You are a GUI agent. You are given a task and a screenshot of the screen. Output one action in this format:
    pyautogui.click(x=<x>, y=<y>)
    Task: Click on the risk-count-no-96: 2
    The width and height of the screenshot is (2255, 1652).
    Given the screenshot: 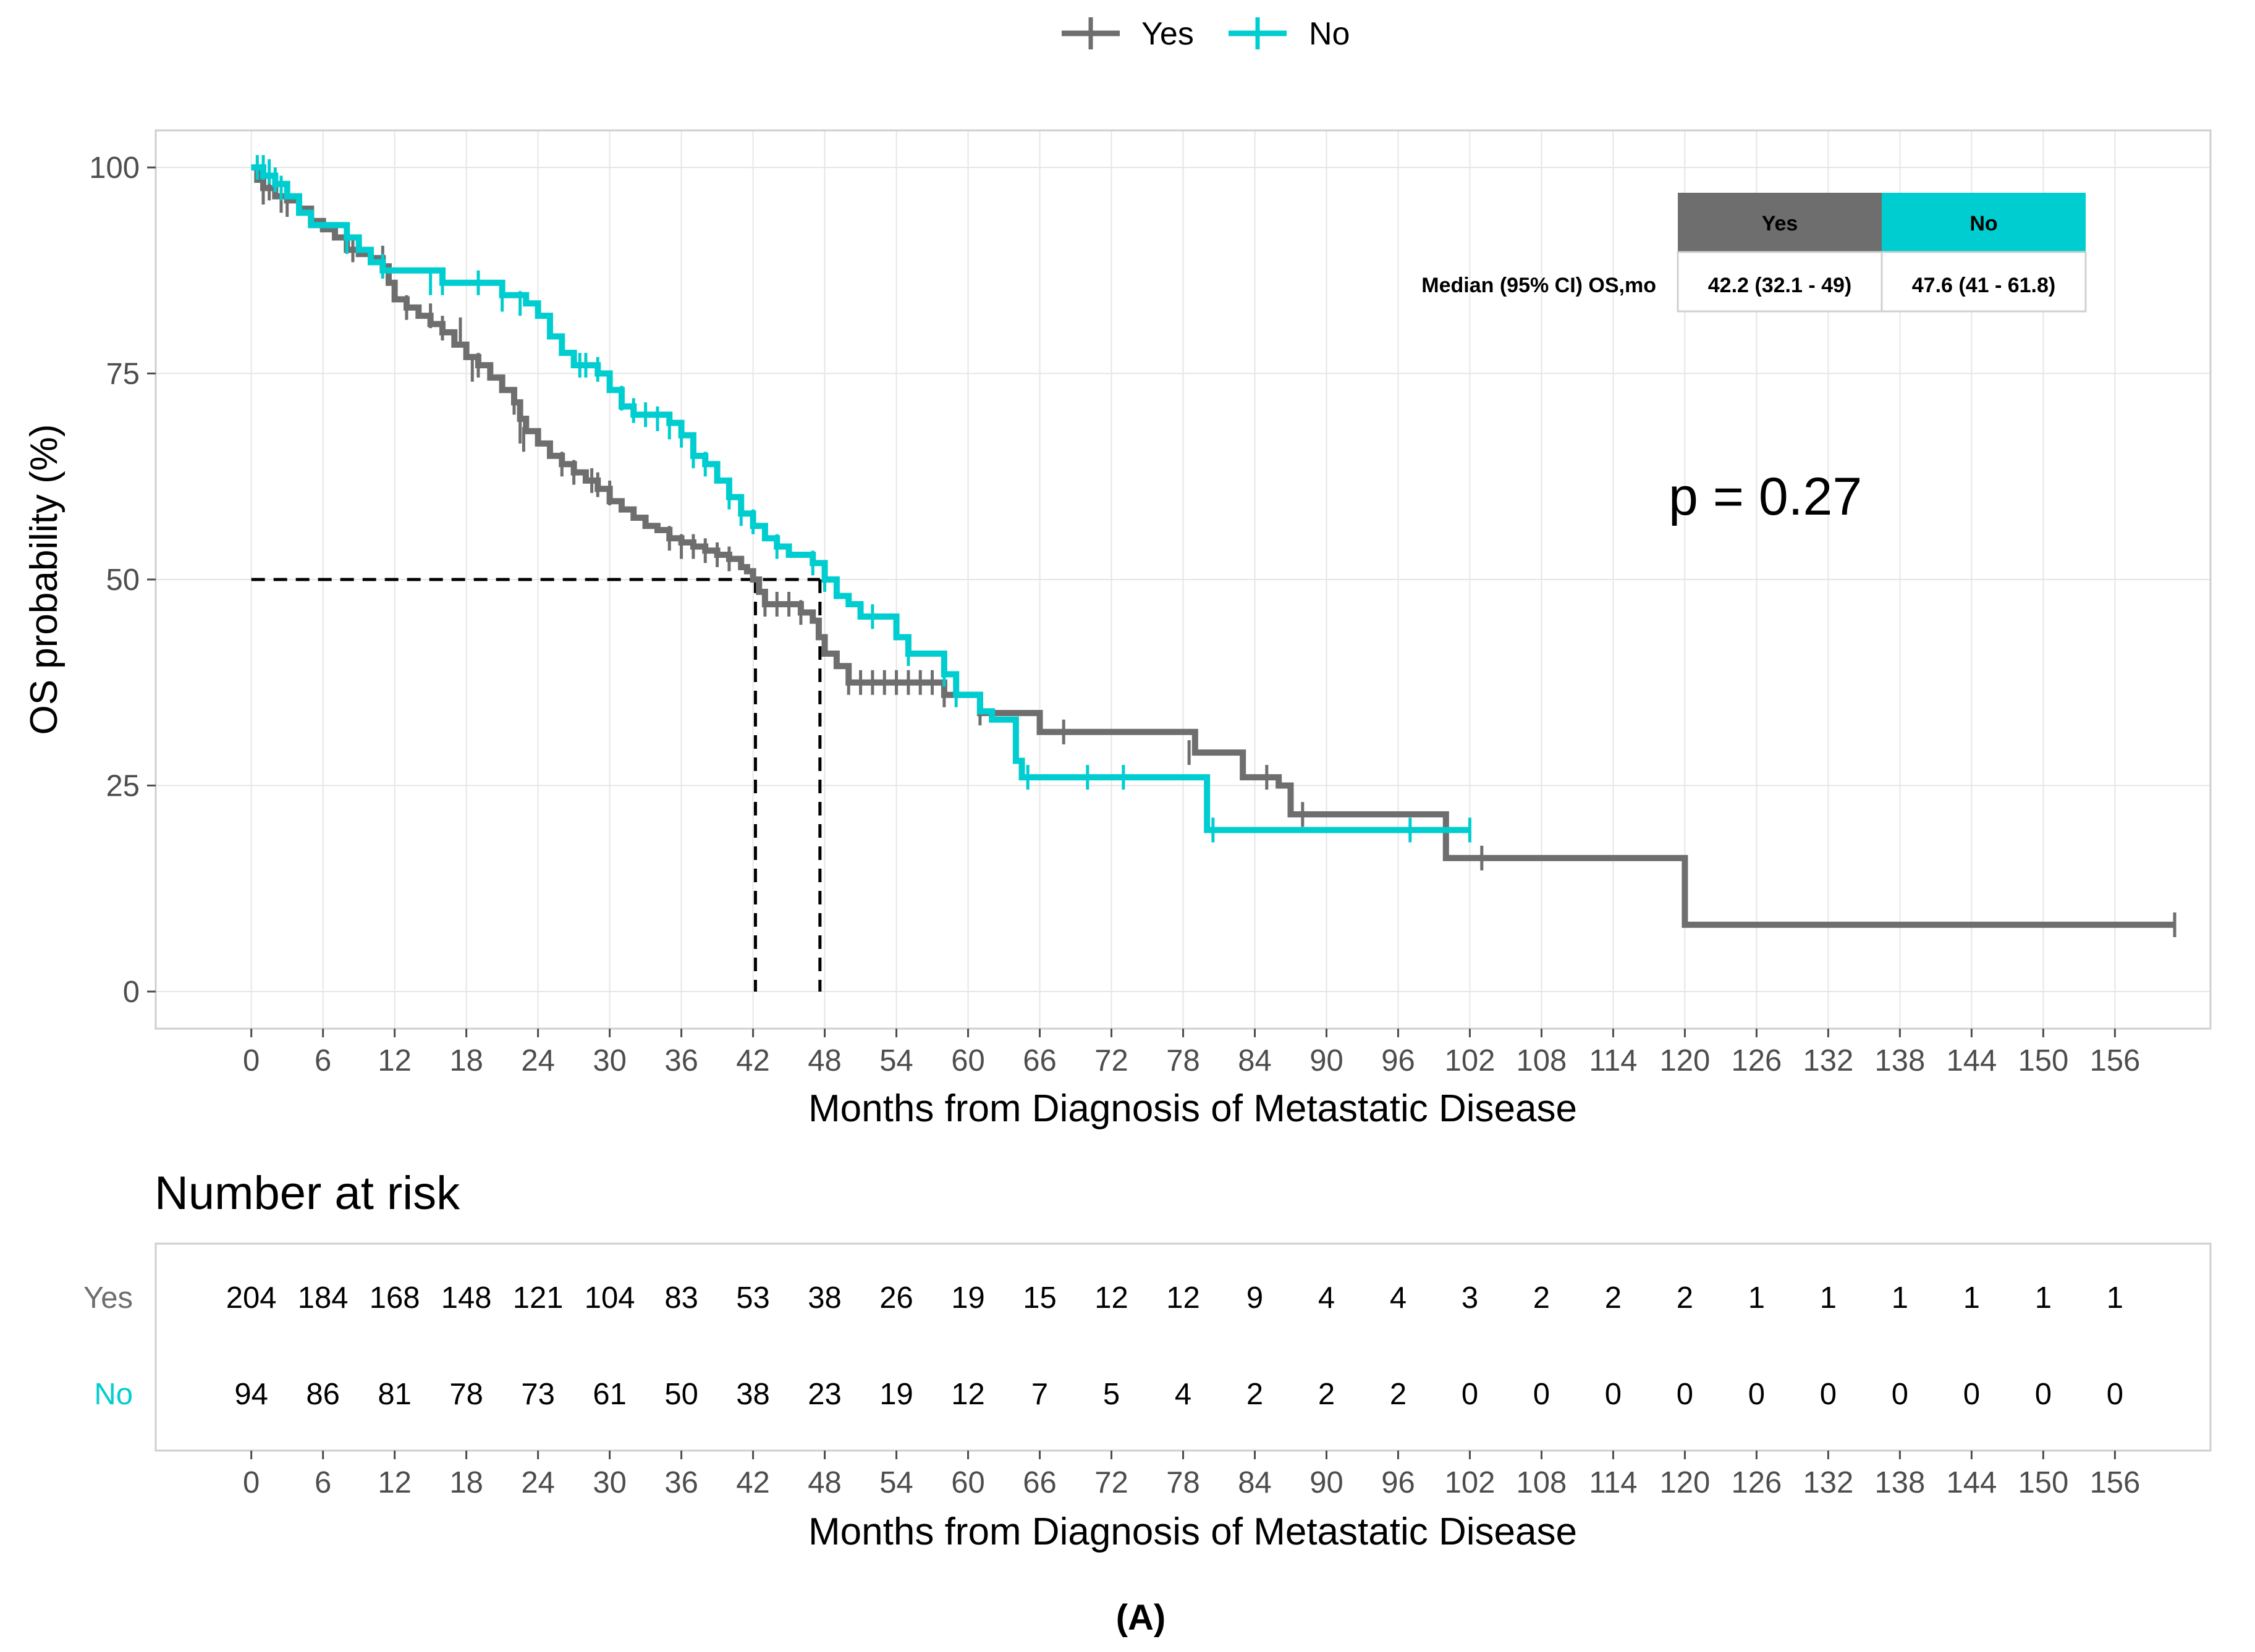 What is the action you would take?
    pyautogui.click(x=1398, y=1394)
    